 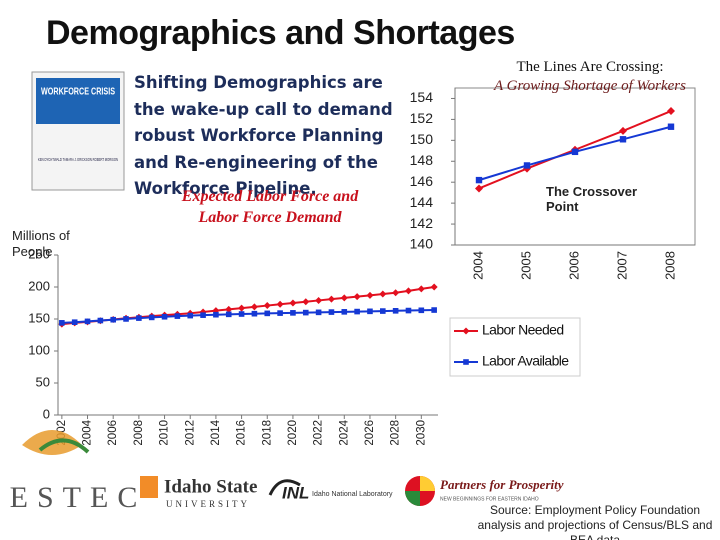 I want to click on x-tick-label: 2010, so click(x=165, y=433).